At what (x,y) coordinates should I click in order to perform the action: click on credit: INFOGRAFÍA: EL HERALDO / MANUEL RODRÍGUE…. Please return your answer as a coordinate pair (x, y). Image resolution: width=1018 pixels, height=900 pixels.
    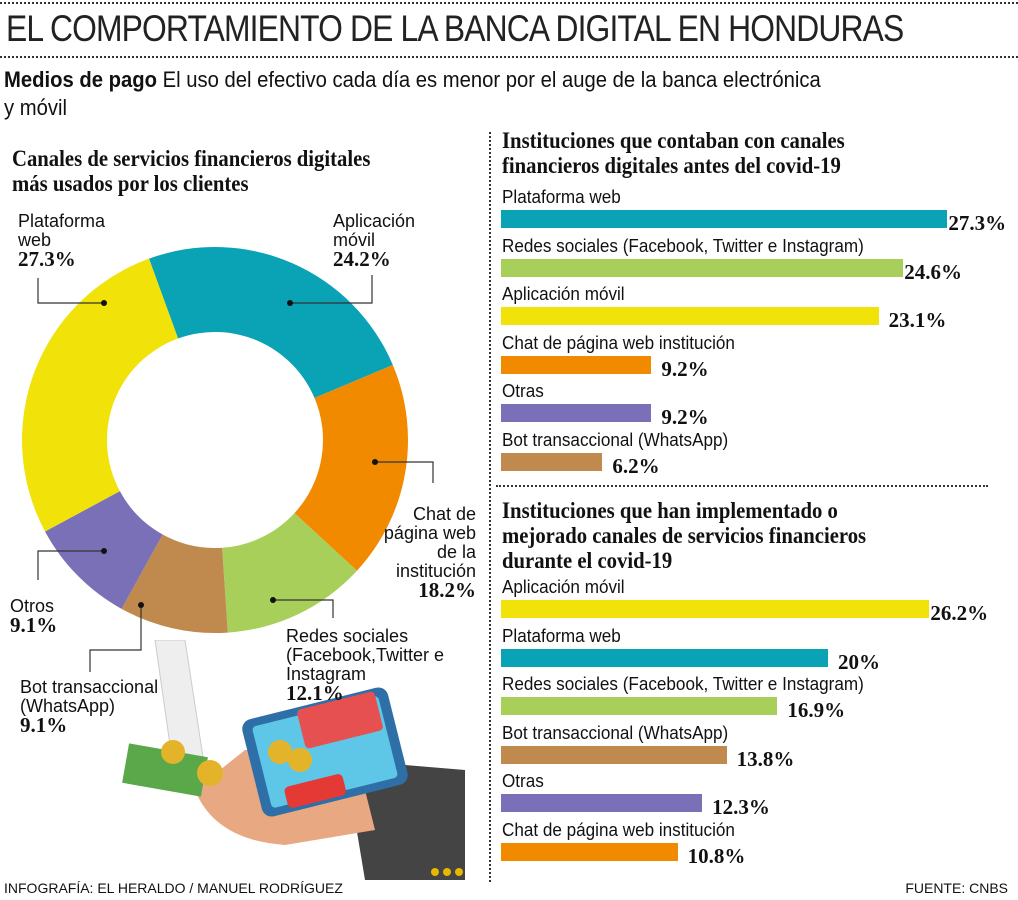
    Looking at the image, I should click on (173, 888).